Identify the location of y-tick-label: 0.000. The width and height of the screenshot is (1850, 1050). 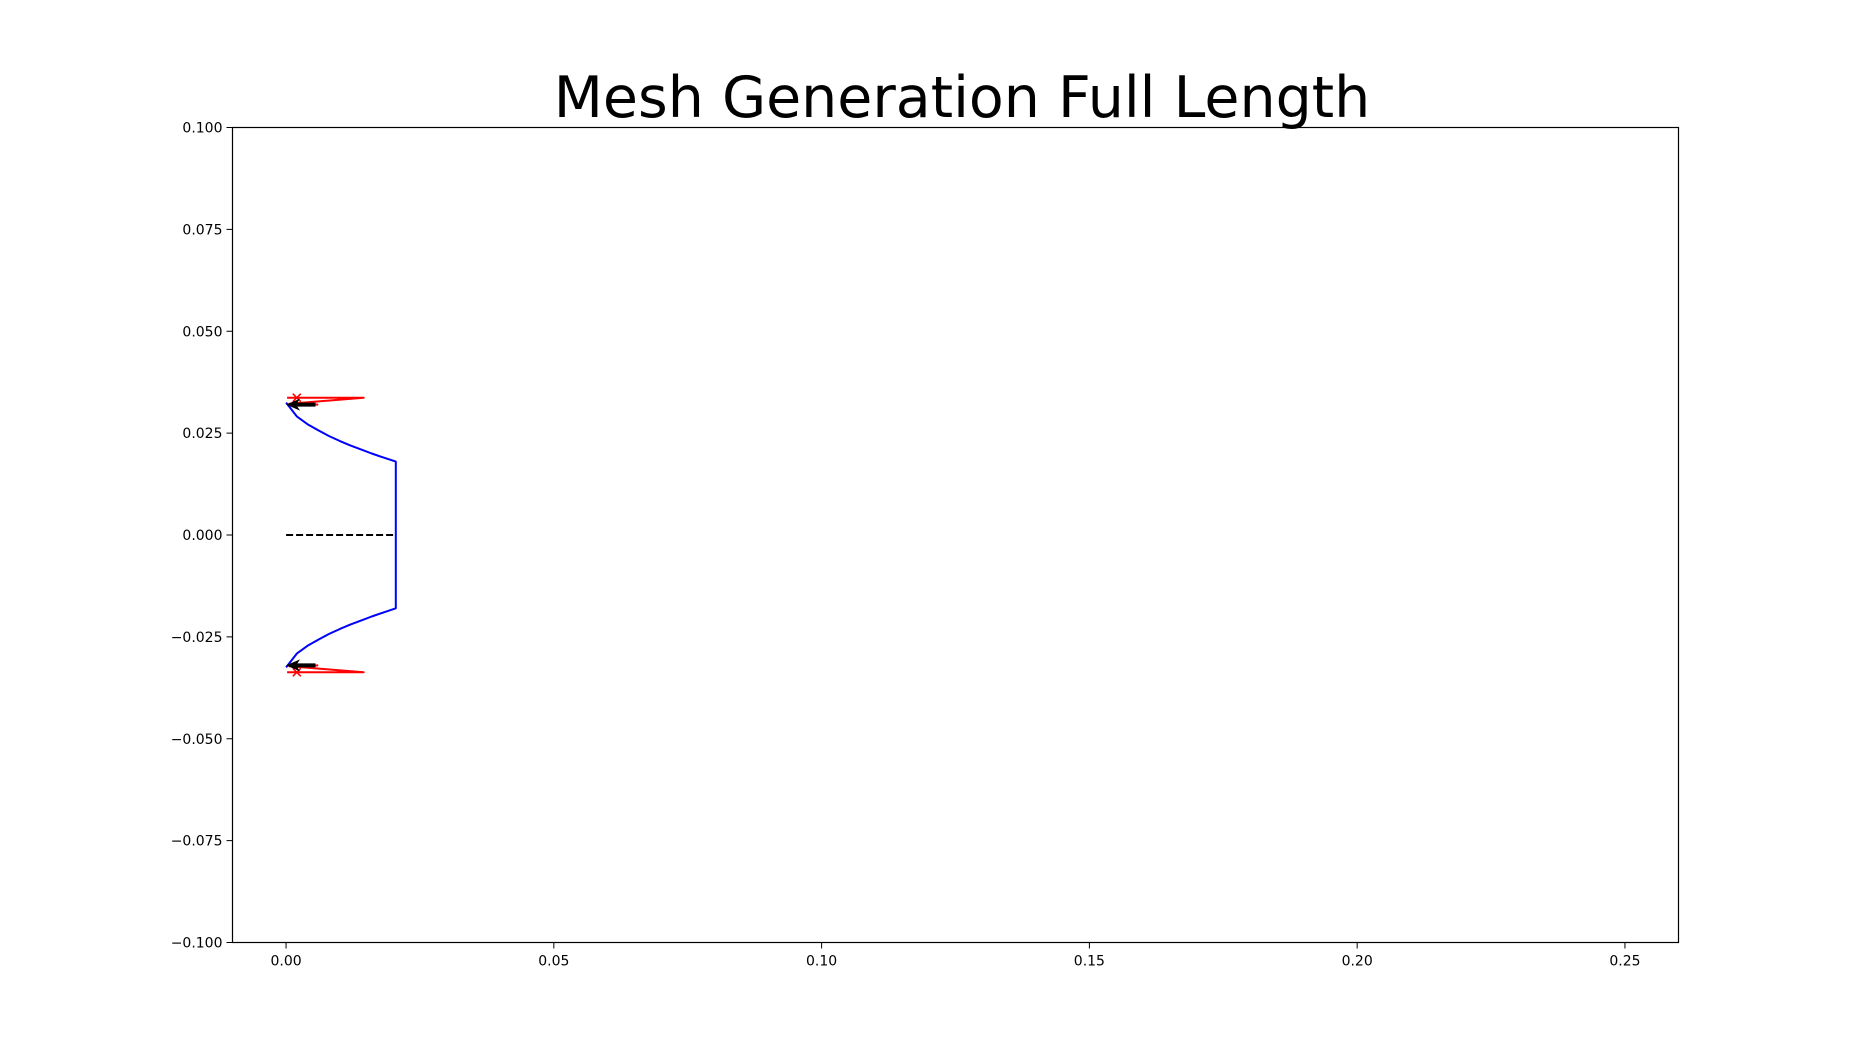
(202, 536).